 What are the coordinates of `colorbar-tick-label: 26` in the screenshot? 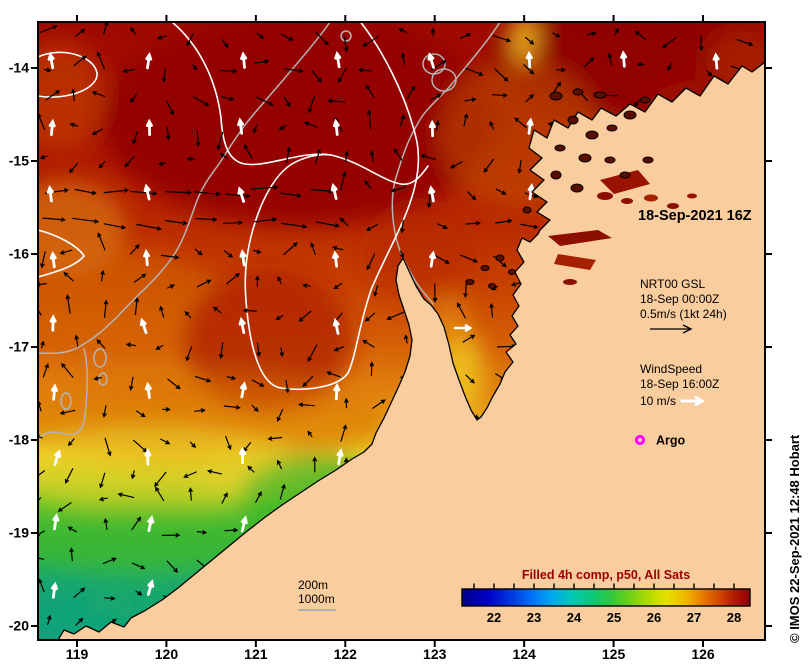 It's located at (654, 617).